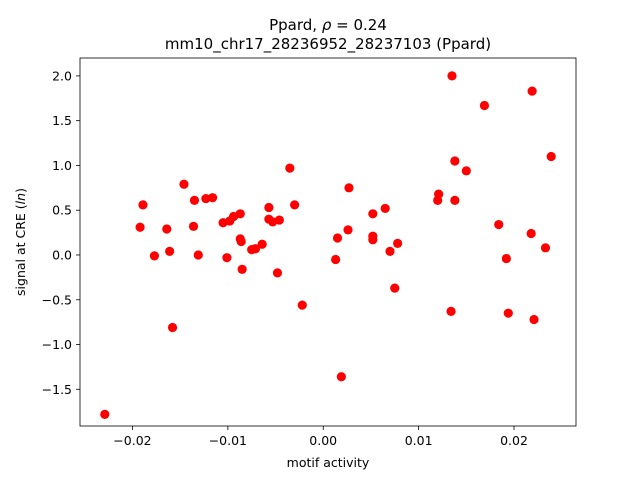 The width and height of the screenshot is (640, 480). I want to click on x-tick-label: 0.00, so click(323, 440).